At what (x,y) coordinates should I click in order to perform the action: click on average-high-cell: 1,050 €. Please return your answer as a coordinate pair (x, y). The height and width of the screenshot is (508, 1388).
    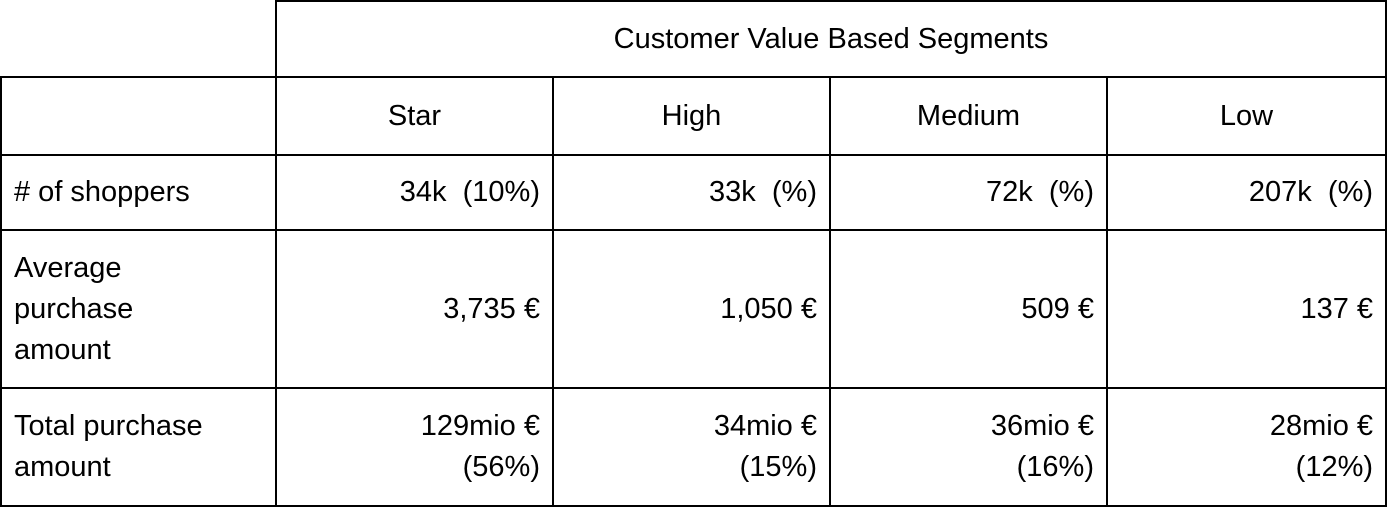
    Looking at the image, I should click on (691, 309).